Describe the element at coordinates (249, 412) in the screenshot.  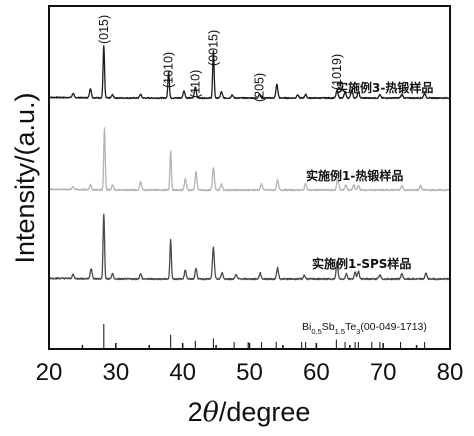
I see `x-axis-label: 2θ/degree` at that location.